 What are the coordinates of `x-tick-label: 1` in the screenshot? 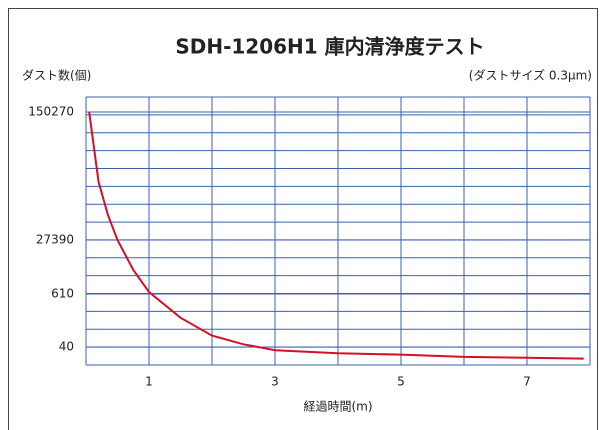 It's located at (149, 382).